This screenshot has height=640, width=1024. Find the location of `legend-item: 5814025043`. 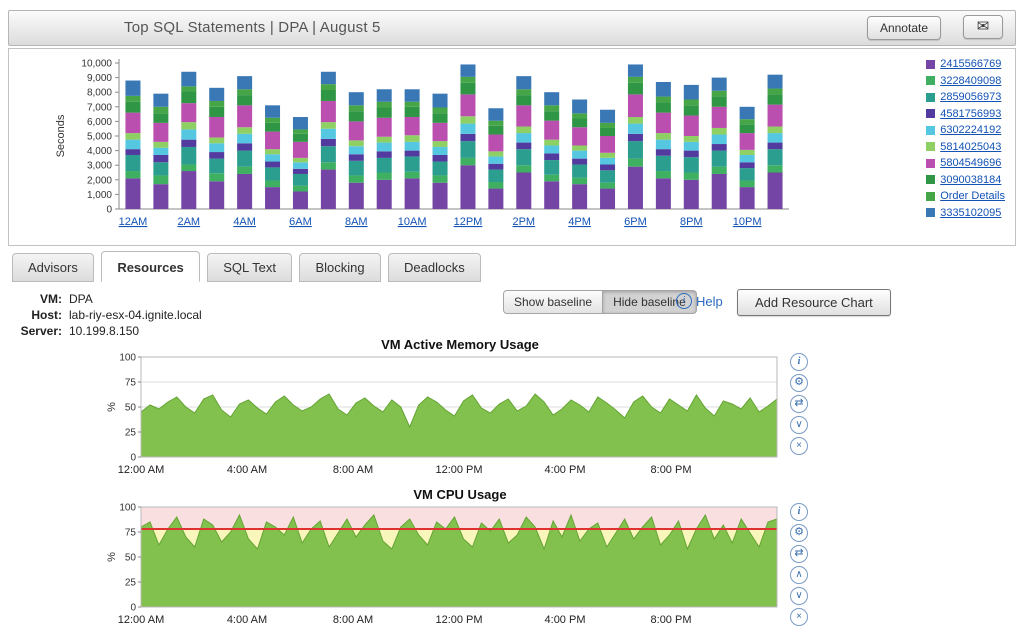

legend-item: 5814025043 is located at coordinates (965, 147).